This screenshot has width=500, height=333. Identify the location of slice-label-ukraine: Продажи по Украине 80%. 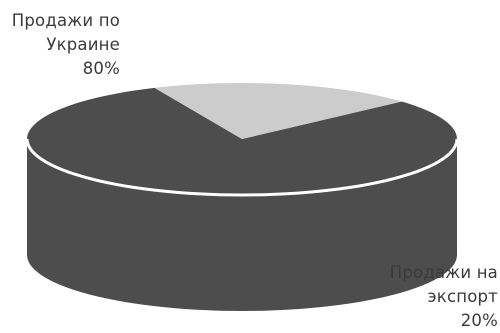
(64, 45).